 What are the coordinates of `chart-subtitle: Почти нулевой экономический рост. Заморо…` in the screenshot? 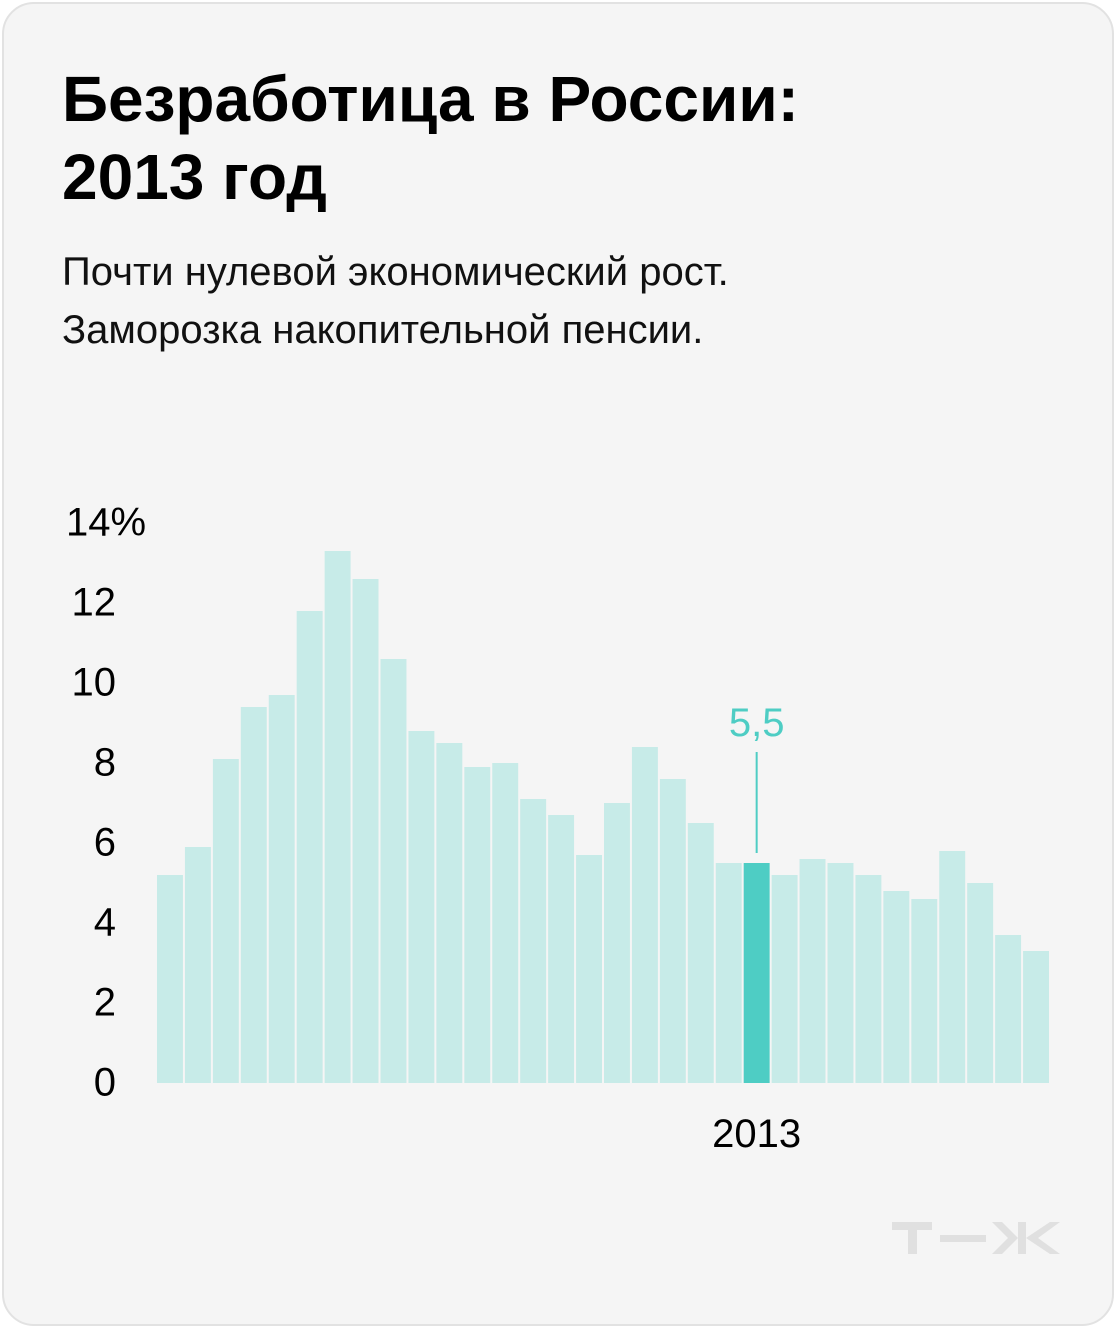 It's located at (562, 301).